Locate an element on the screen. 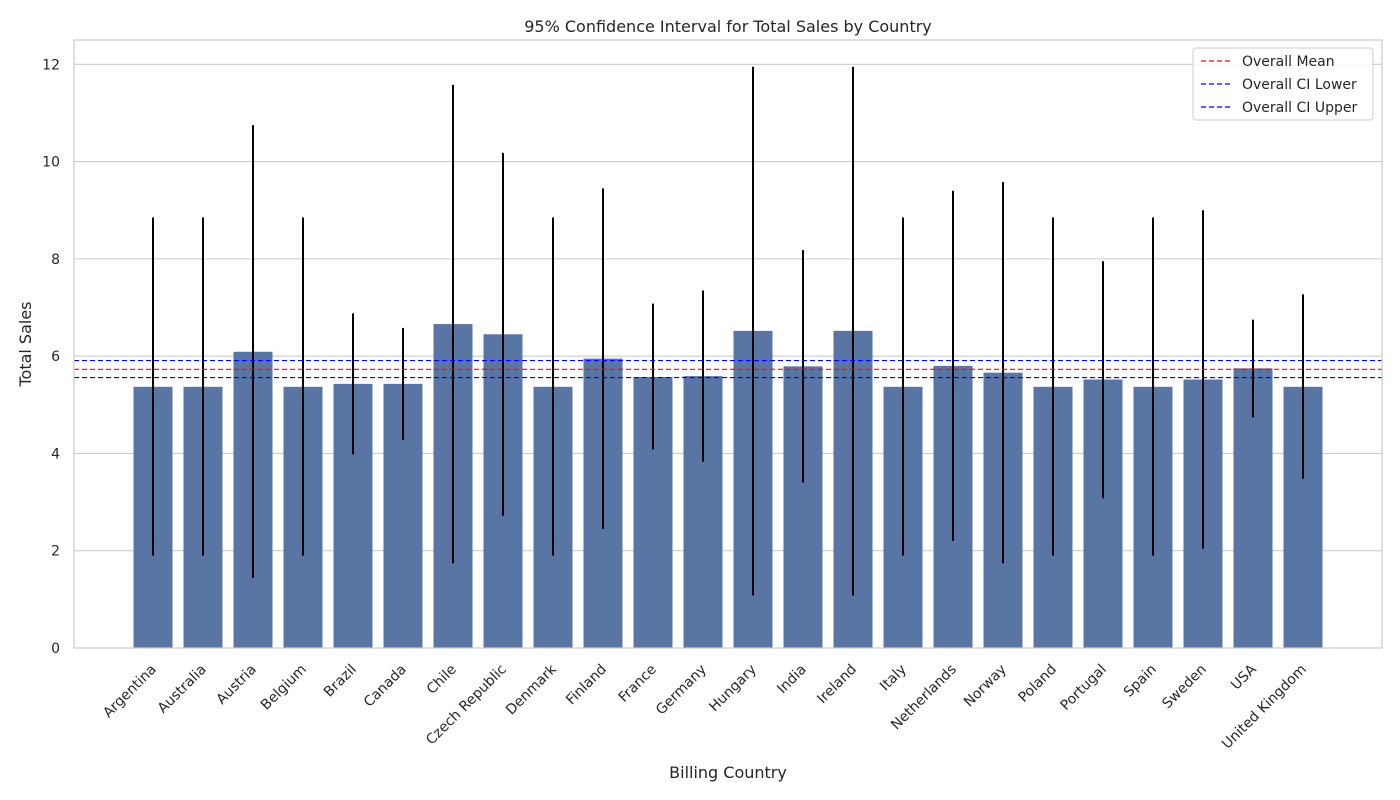 Image resolution: width=1400 pixels, height=800 pixels. x-tick-label: Finland is located at coordinates (586, 685).